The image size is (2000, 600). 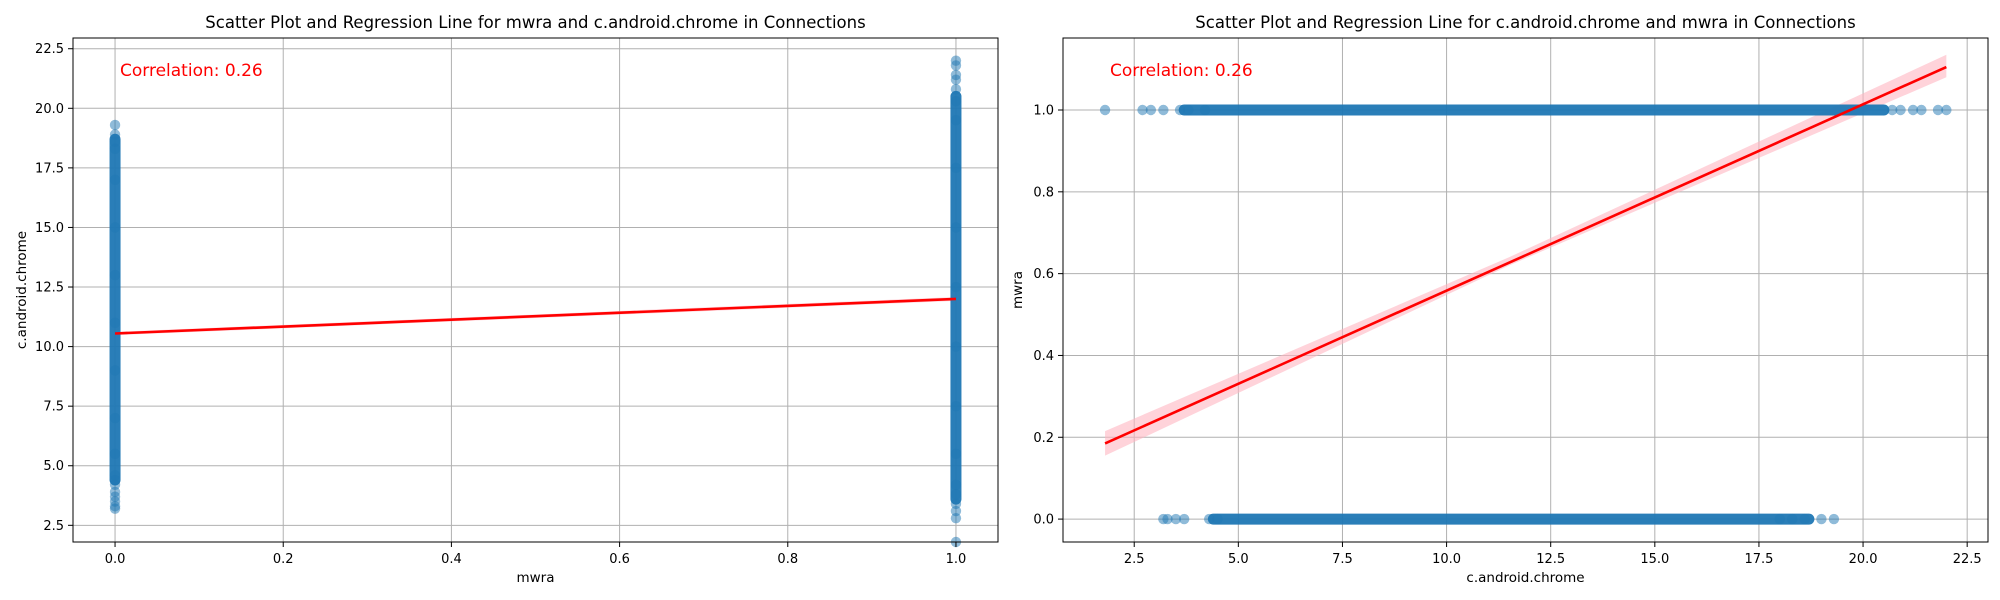 I want to click on x-tick-label: 1.0, so click(x=956, y=559).